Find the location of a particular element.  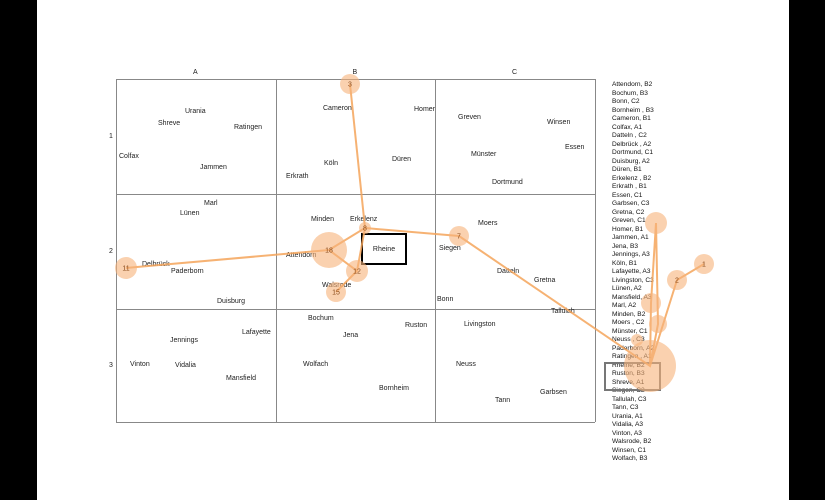

index-item: Köln, B1 is located at coordinates (624, 263).